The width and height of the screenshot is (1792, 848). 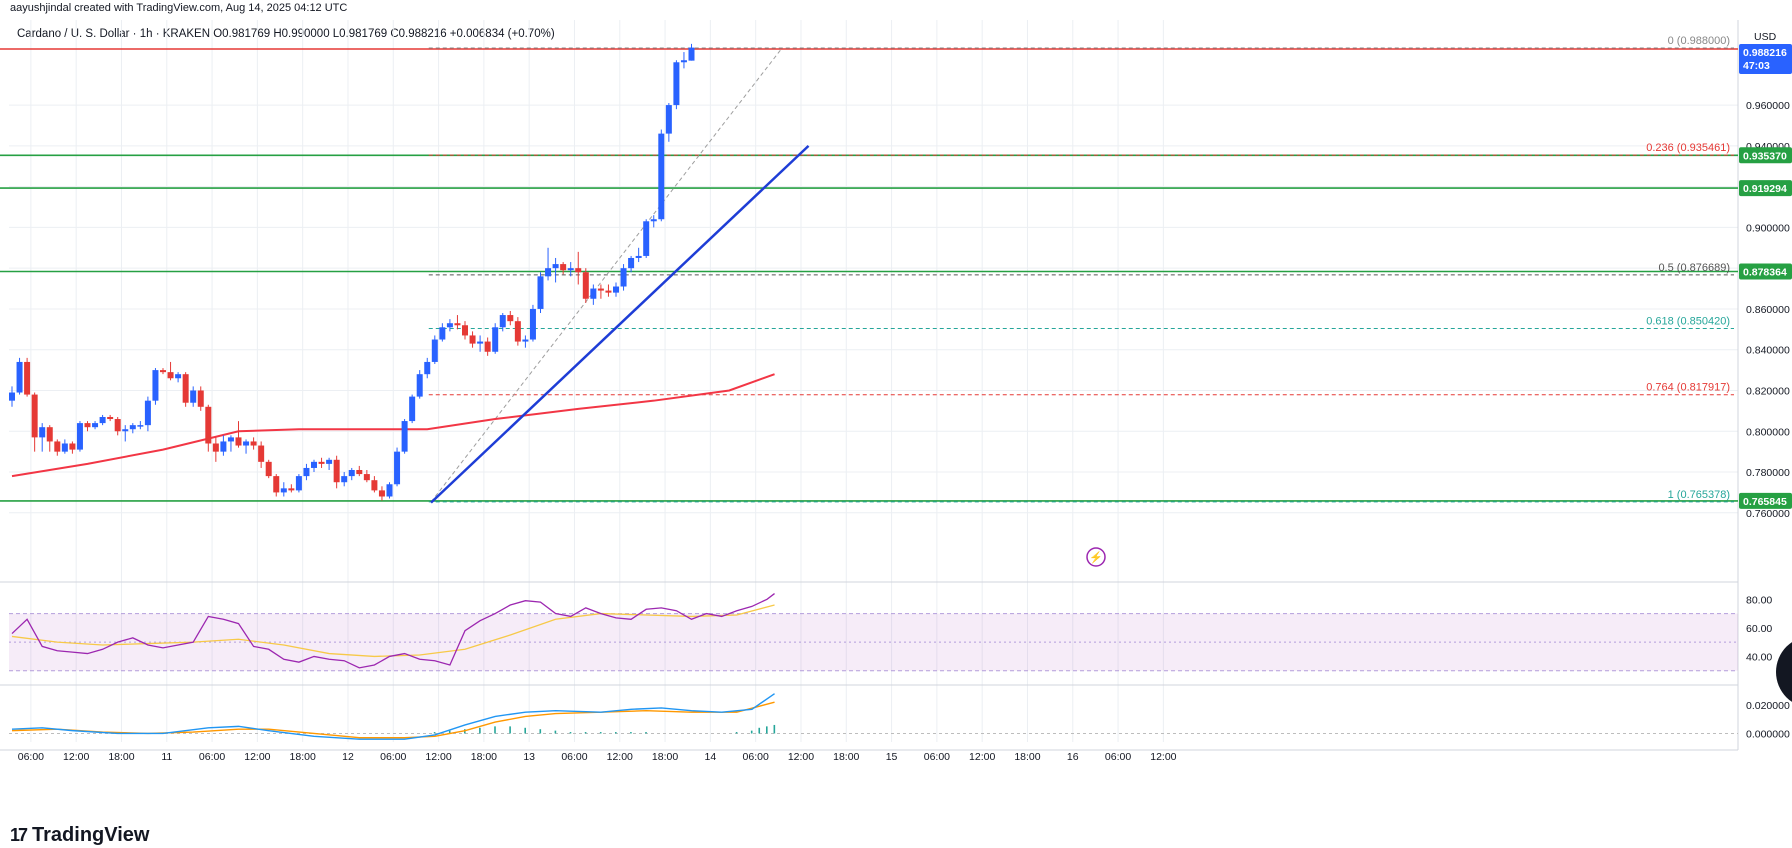 I want to click on trendline, so click(x=620, y=324).